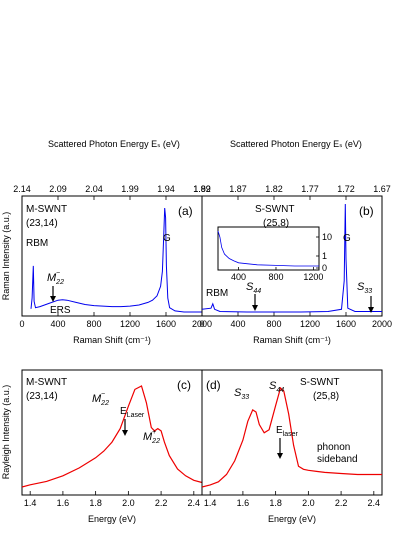  I want to click on panel-d-tick-label-1: 1.6, so click(243, 503).